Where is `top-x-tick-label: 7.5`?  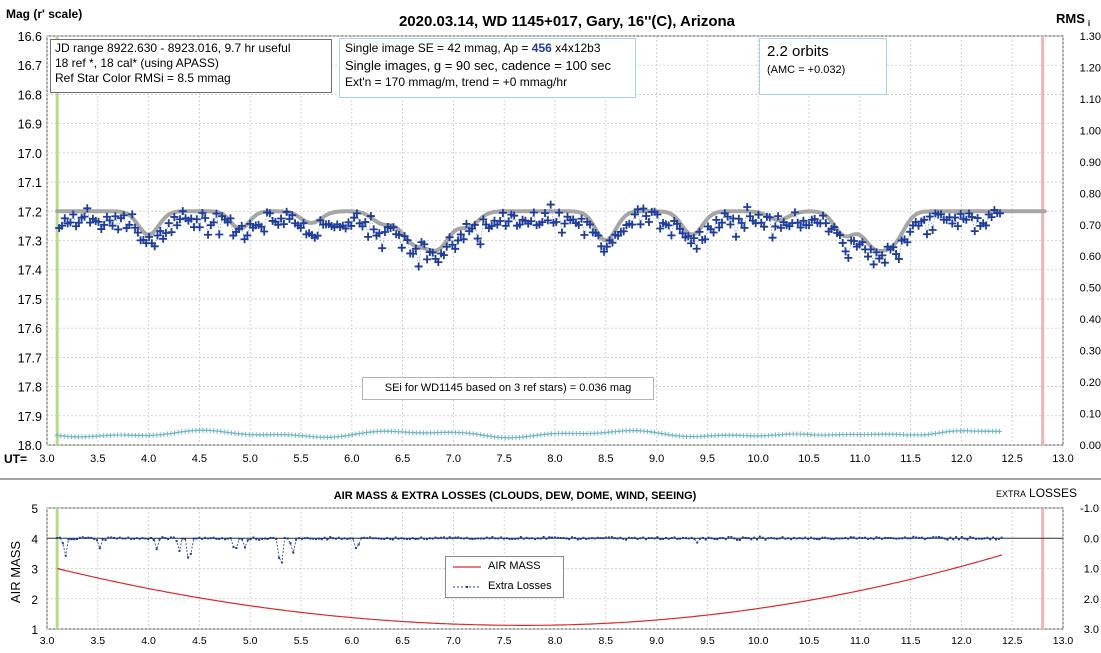 top-x-tick-label: 7.5 is located at coordinates (504, 459).